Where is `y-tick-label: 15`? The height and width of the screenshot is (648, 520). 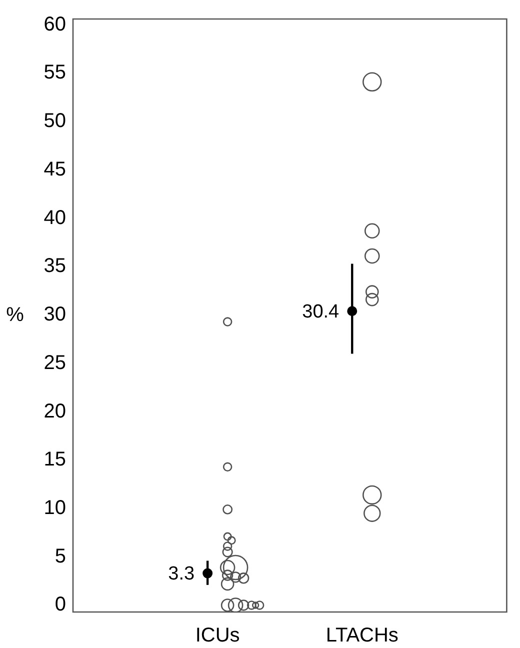
y-tick-label: 15 is located at coordinates (55, 459).